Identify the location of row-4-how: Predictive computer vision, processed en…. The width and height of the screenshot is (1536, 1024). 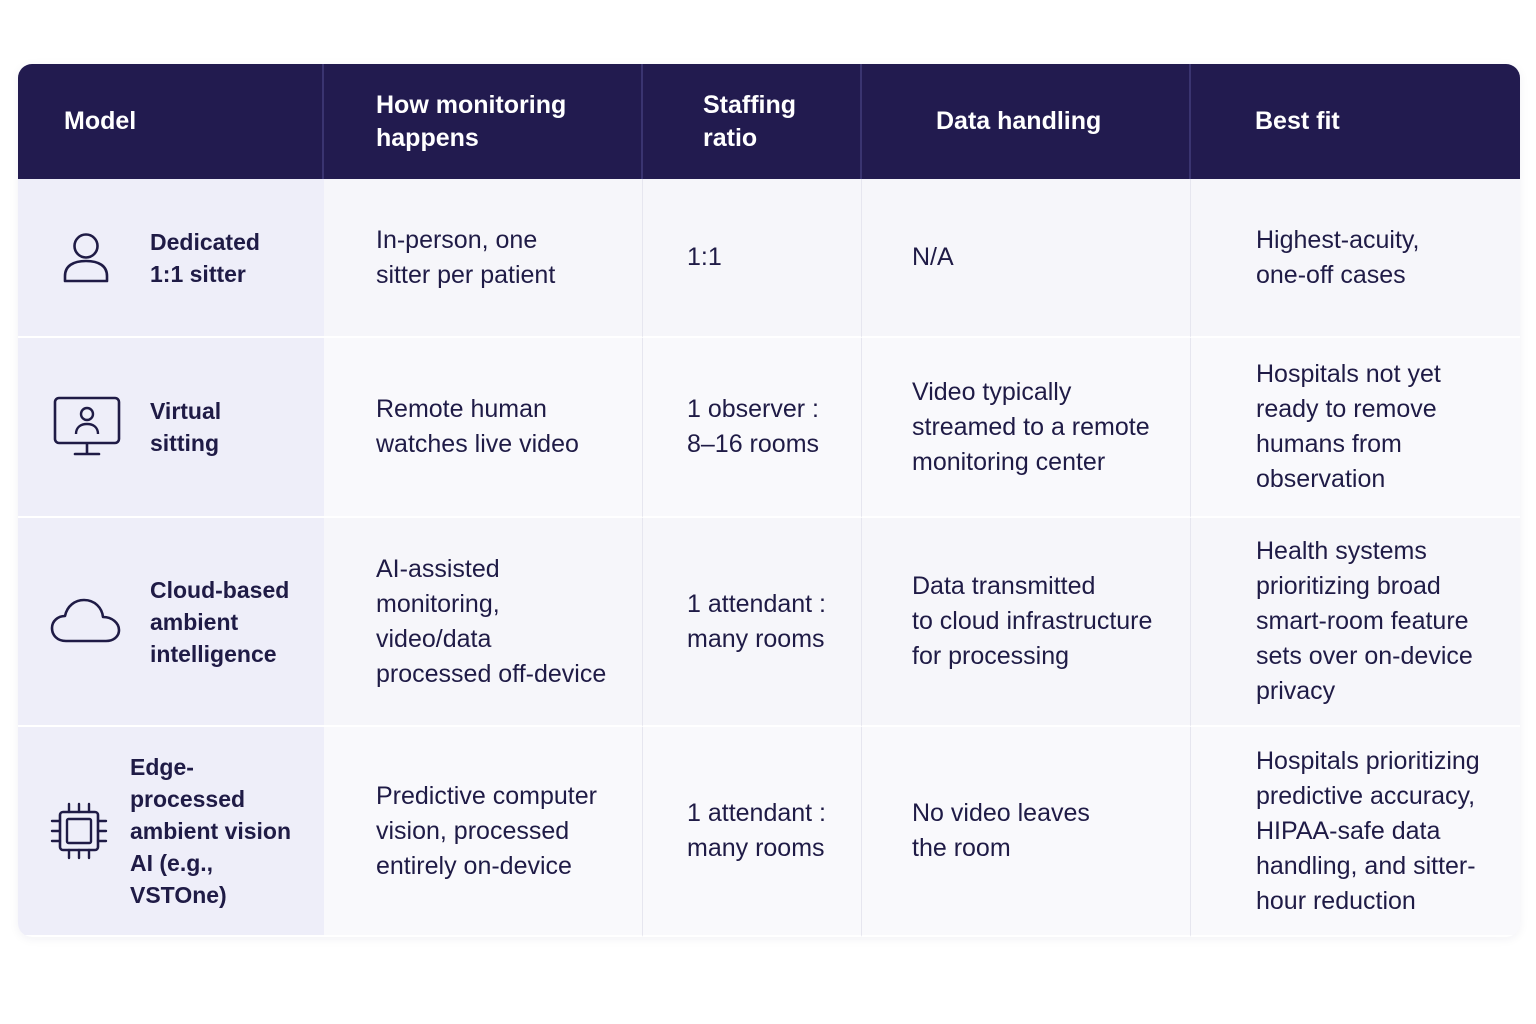
(483, 832).